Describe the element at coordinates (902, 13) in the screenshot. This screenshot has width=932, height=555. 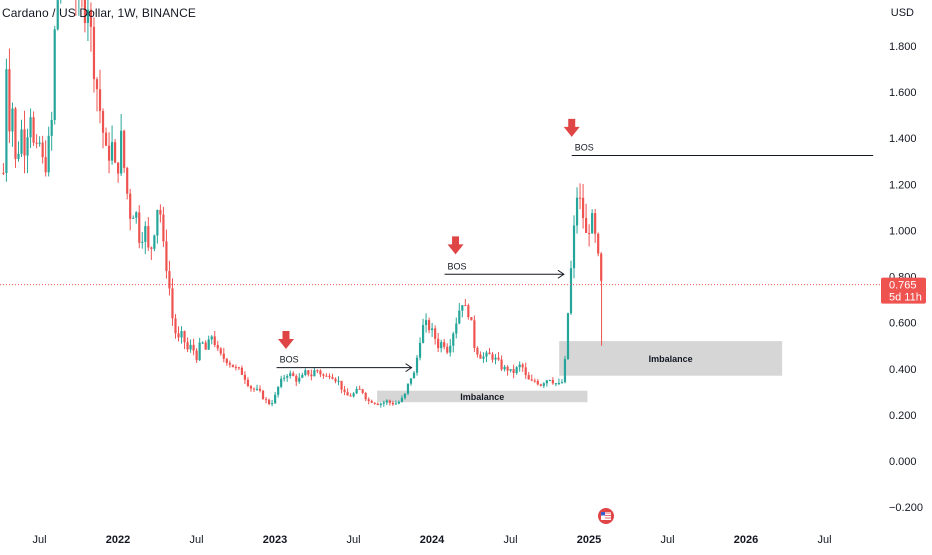
I see `currency-label: USD` at that location.